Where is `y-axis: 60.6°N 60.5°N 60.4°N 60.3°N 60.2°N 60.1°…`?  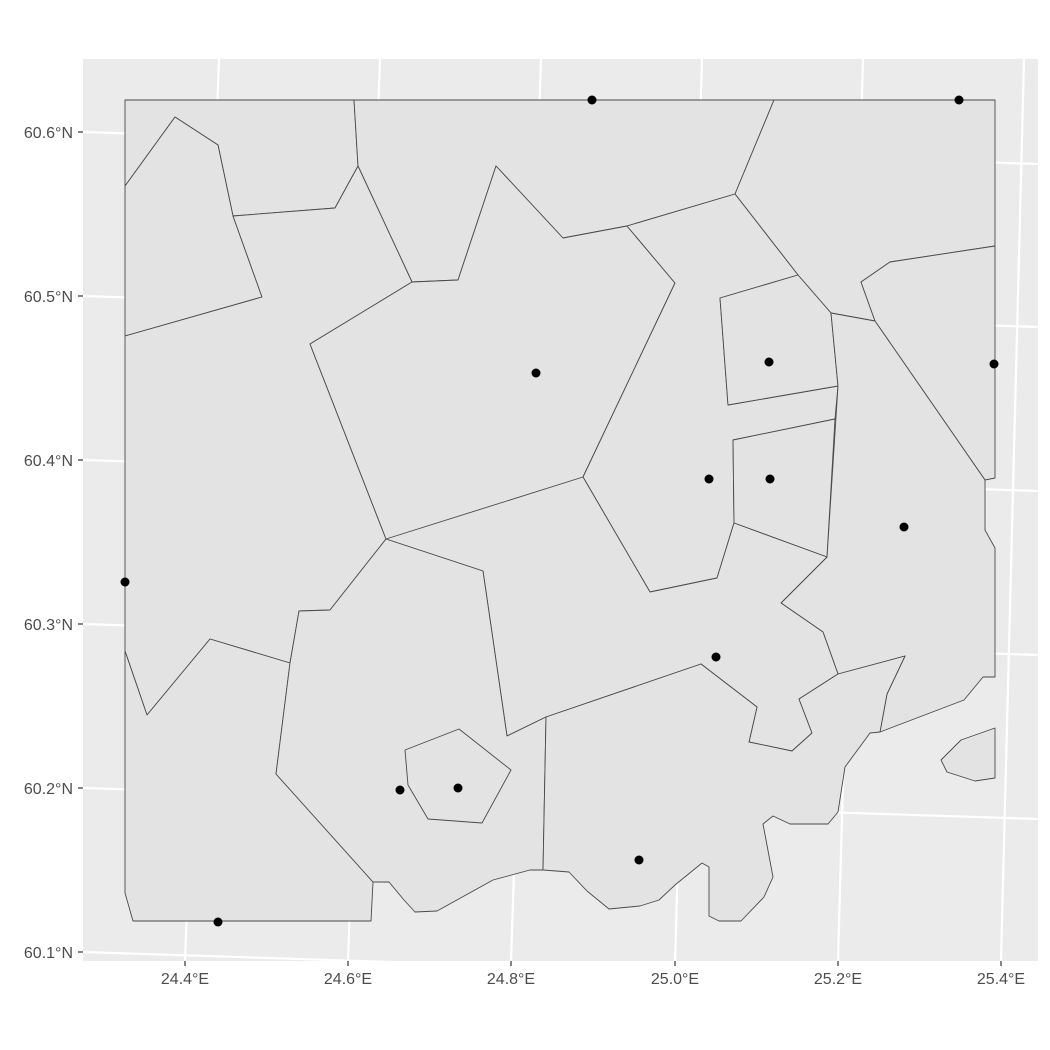
y-axis: 60.6°N 60.5°N 60.4°N 60.3°N 60.2°N 60.1°… is located at coordinates (53, 543).